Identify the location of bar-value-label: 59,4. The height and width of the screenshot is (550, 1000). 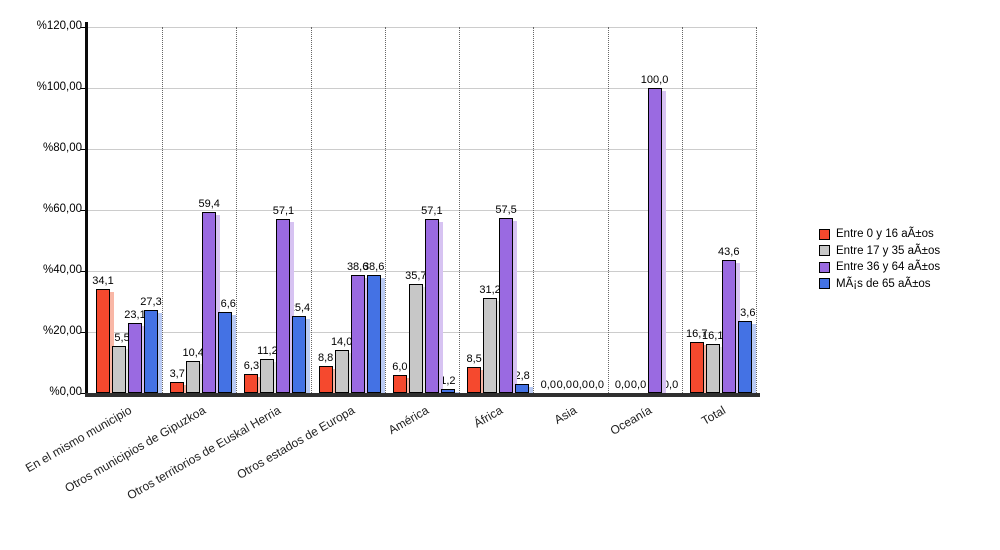
(209, 203).